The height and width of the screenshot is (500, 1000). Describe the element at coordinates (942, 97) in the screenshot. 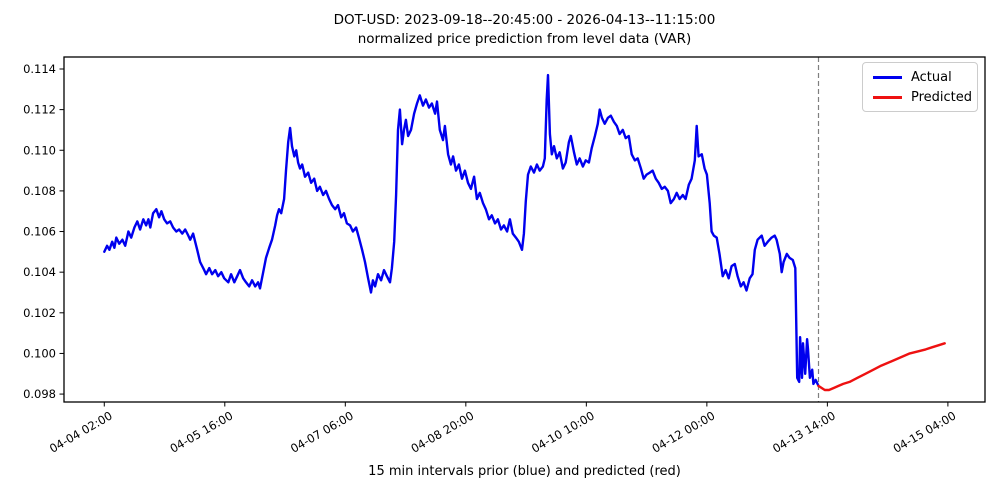

I see `legend-label-predicted: Predicted` at that location.